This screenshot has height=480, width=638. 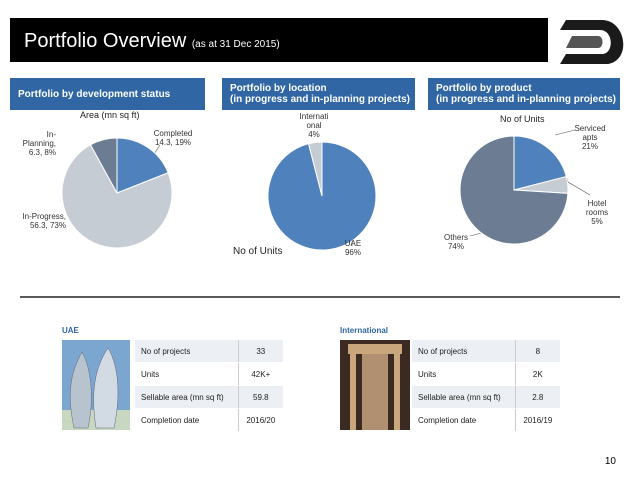 I want to click on slice-label: Hotel rooms 5%, so click(x=597, y=212).